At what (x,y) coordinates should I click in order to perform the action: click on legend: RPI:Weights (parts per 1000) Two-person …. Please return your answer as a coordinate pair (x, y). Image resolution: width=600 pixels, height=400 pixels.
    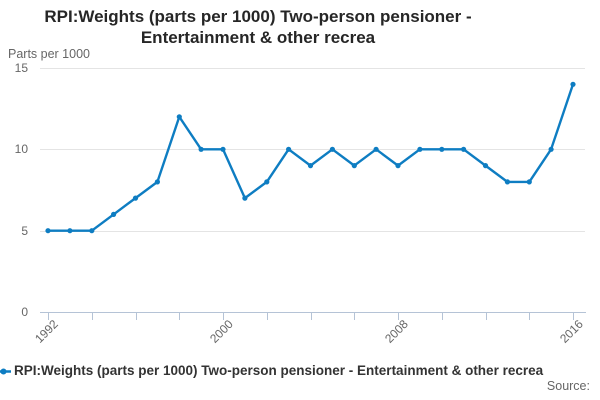
    Looking at the image, I should click on (300, 371).